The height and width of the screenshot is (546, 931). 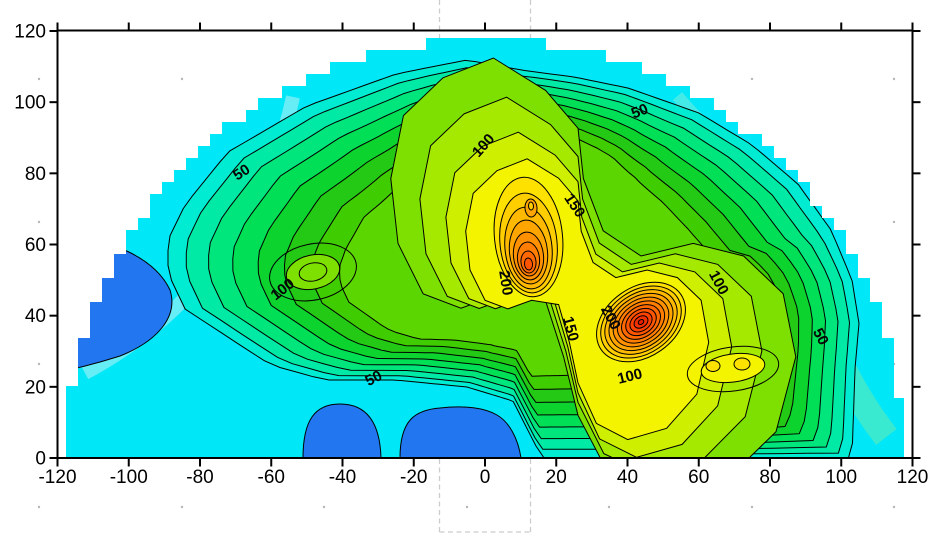 What do you see at coordinates (505, 282) in the screenshot?
I see `contour-label-200: 200` at bounding box center [505, 282].